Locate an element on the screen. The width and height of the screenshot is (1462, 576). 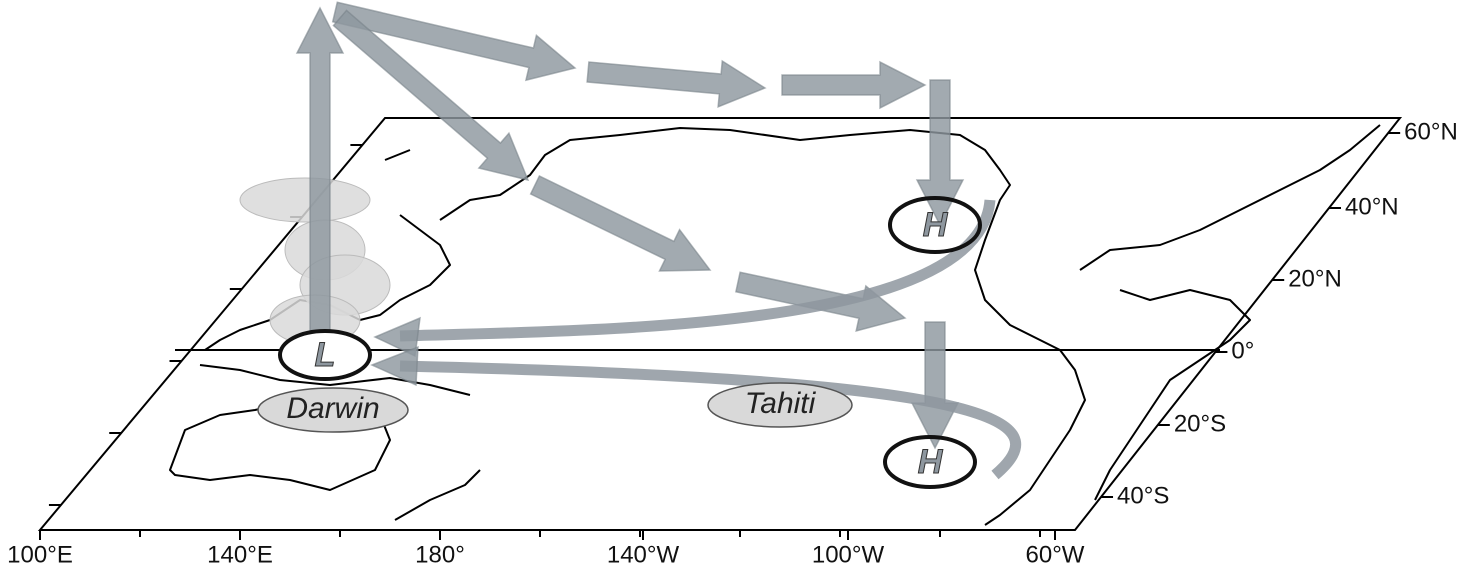
latitude-label: 0° is located at coordinates (1242, 350).